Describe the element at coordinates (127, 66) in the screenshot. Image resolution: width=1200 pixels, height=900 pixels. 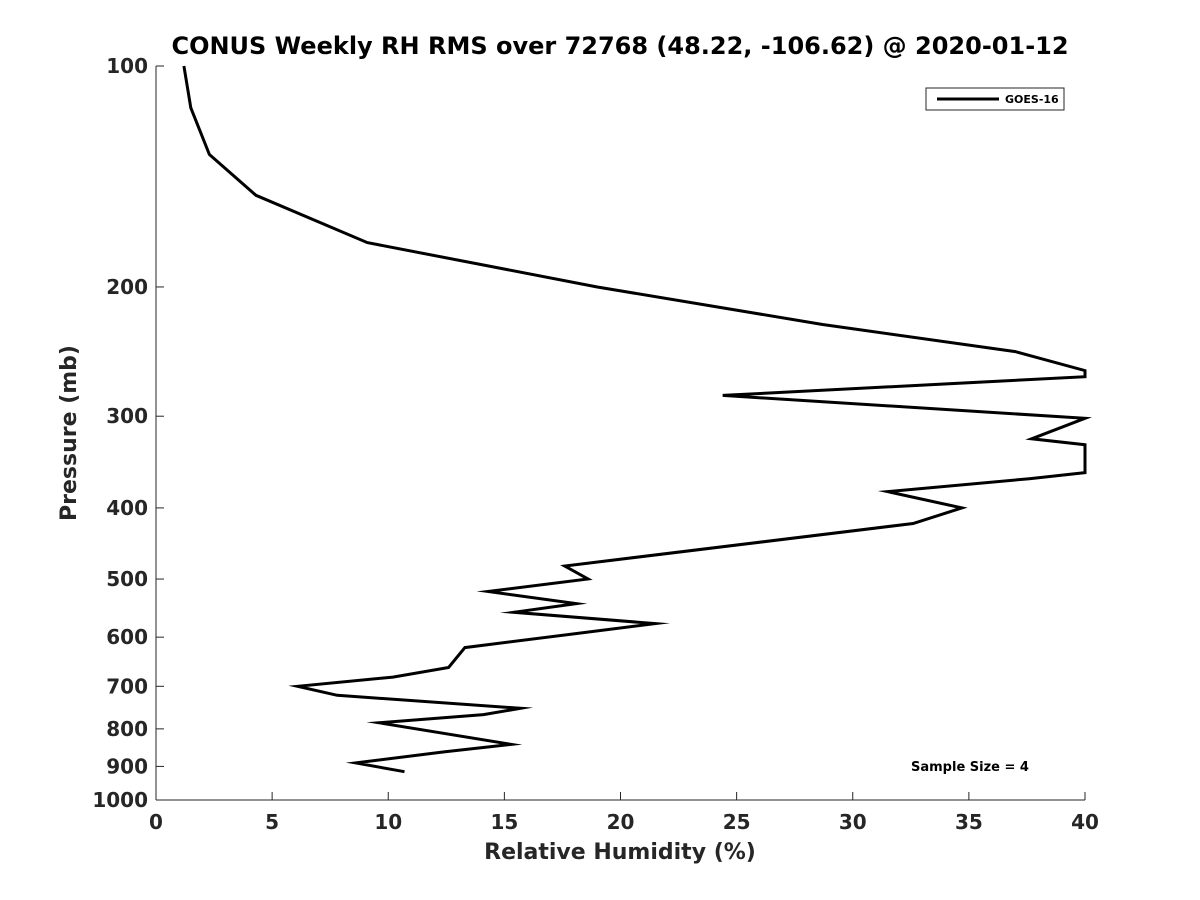
I see `y-tick-label: 100` at that location.